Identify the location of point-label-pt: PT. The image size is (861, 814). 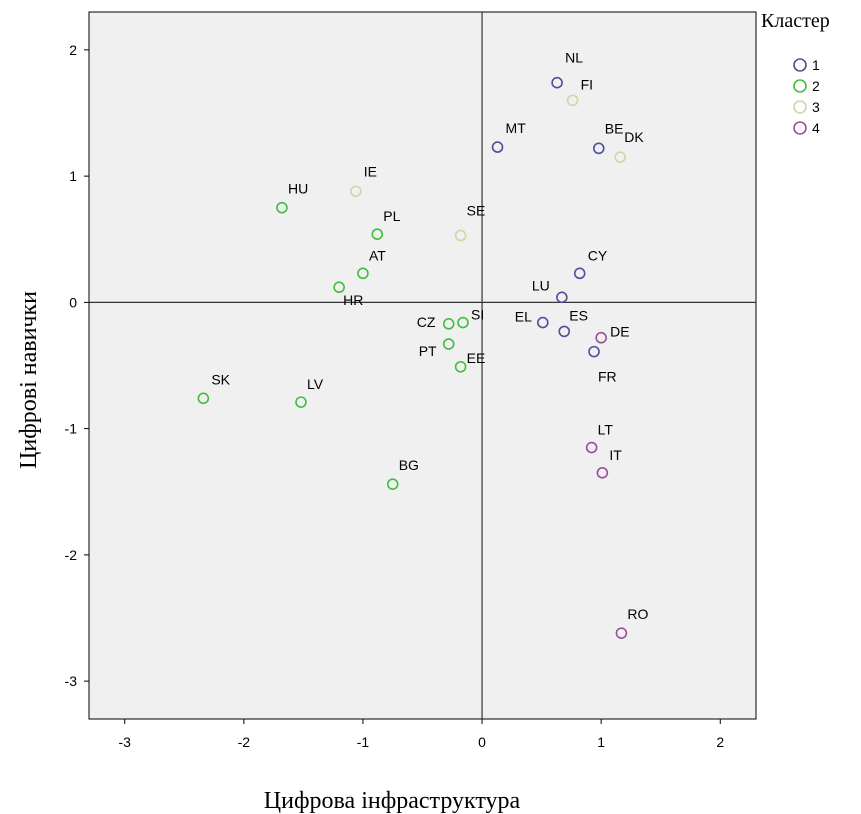
(428, 351).